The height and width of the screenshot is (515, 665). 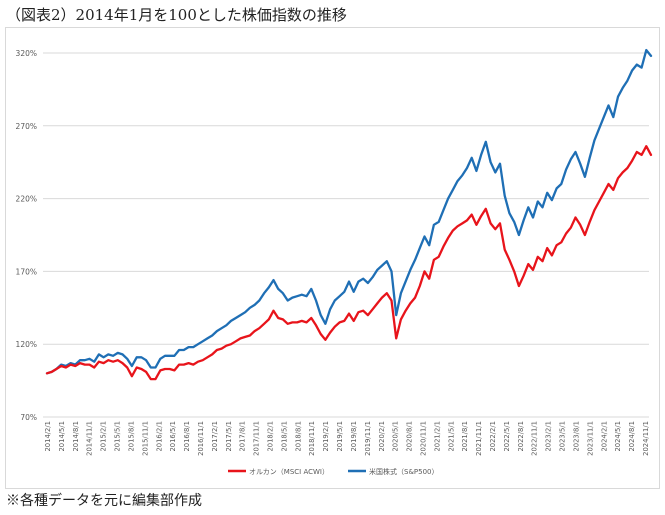 What do you see at coordinates (312, 438) in the screenshot?
I see `x-tick-label: 2018/11/1` at bounding box center [312, 438].